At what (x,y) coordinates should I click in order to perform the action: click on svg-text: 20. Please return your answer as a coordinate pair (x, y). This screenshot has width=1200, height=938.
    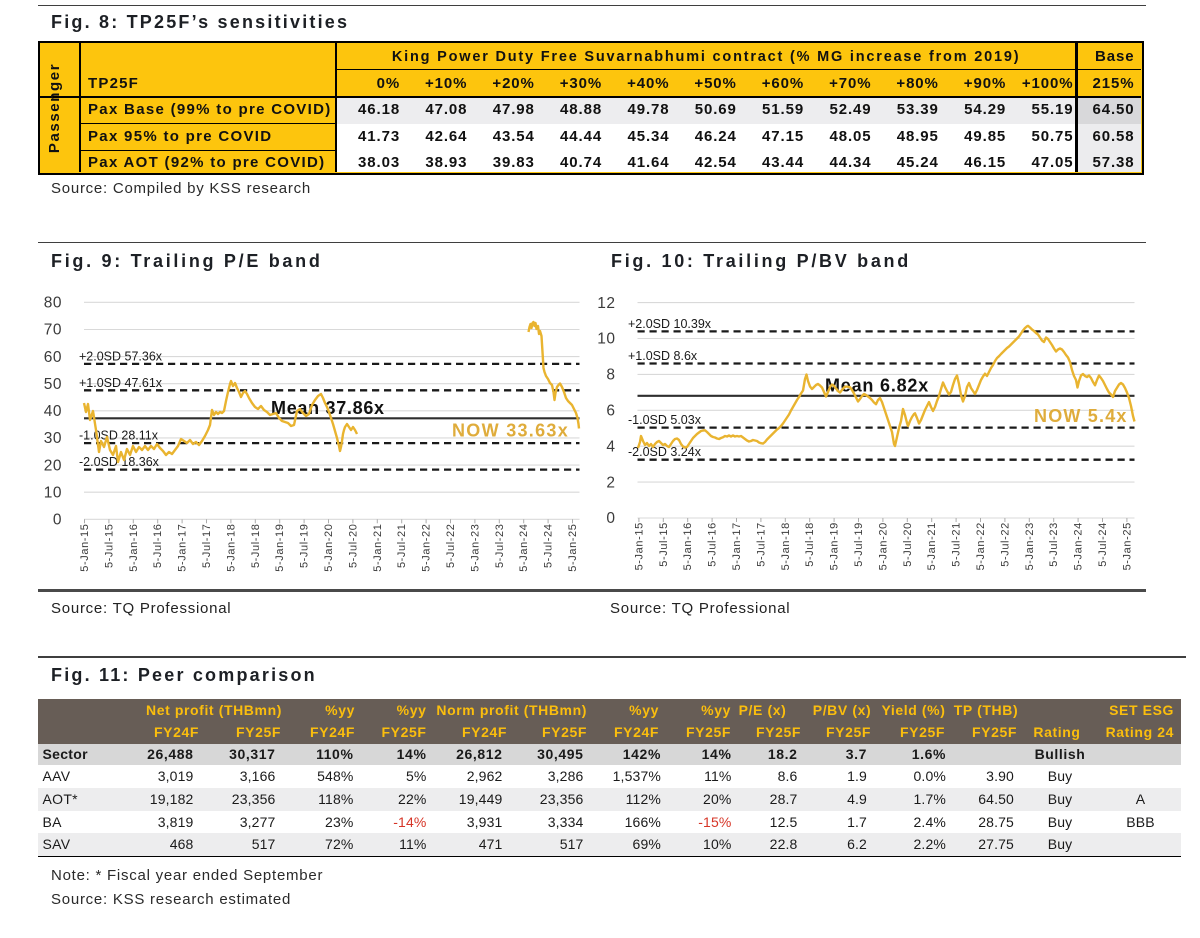
    Looking at the image, I should click on (53, 465).